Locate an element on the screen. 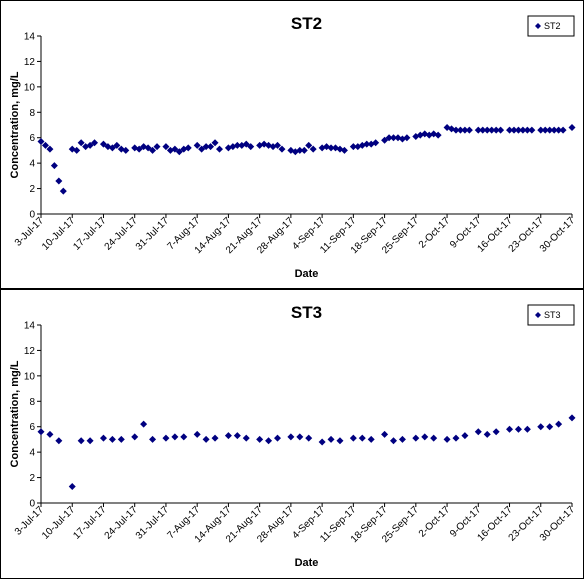 The height and width of the screenshot is (580, 585). y-tick-label: 0 is located at coordinates (32, 215).